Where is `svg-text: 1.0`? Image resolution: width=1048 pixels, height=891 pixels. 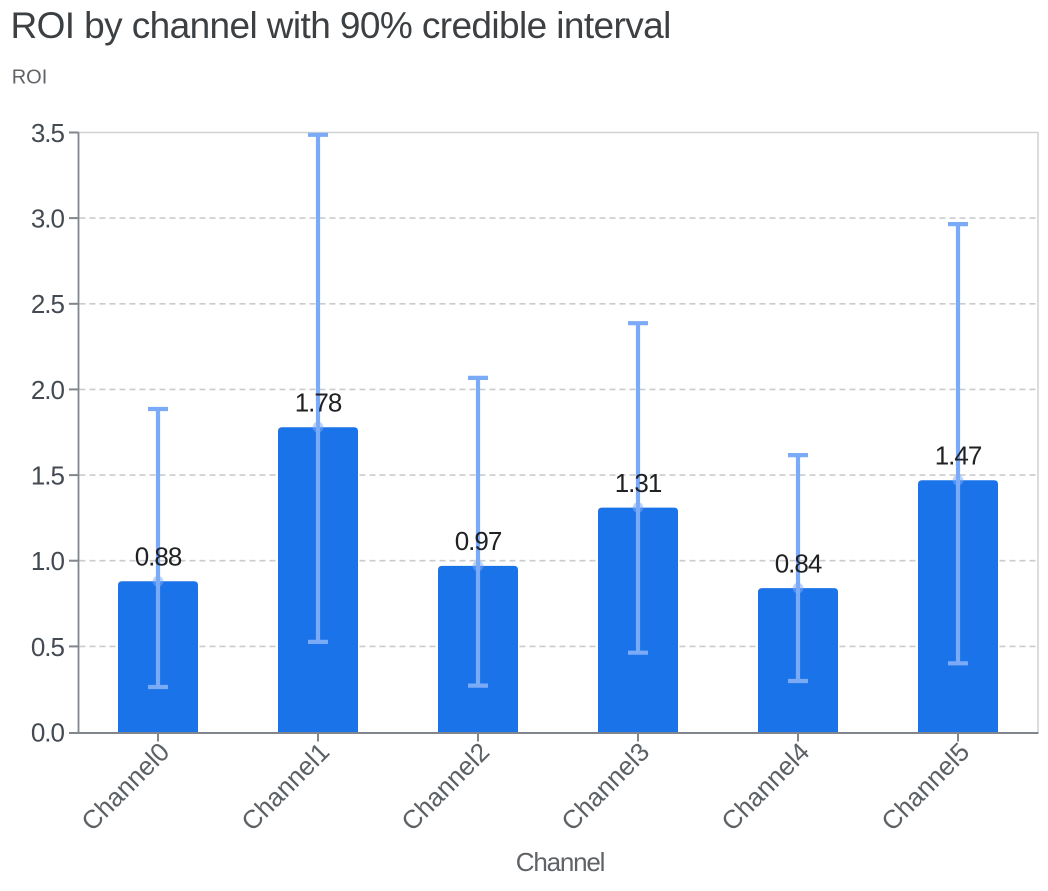
svg-text: 1.0 is located at coordinates (48, 561).